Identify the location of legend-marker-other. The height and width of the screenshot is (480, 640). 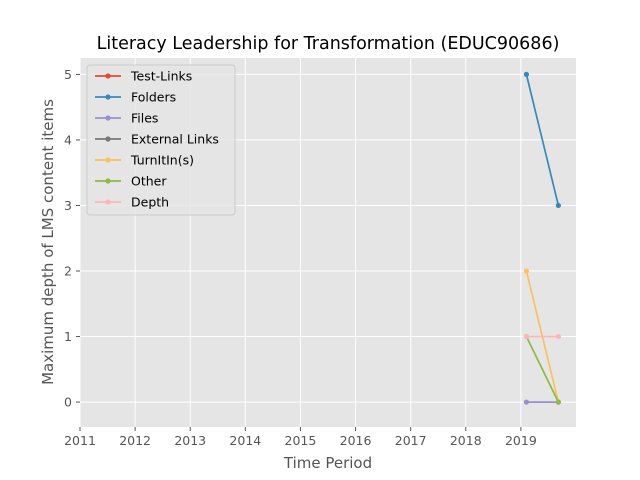
(108, 181).